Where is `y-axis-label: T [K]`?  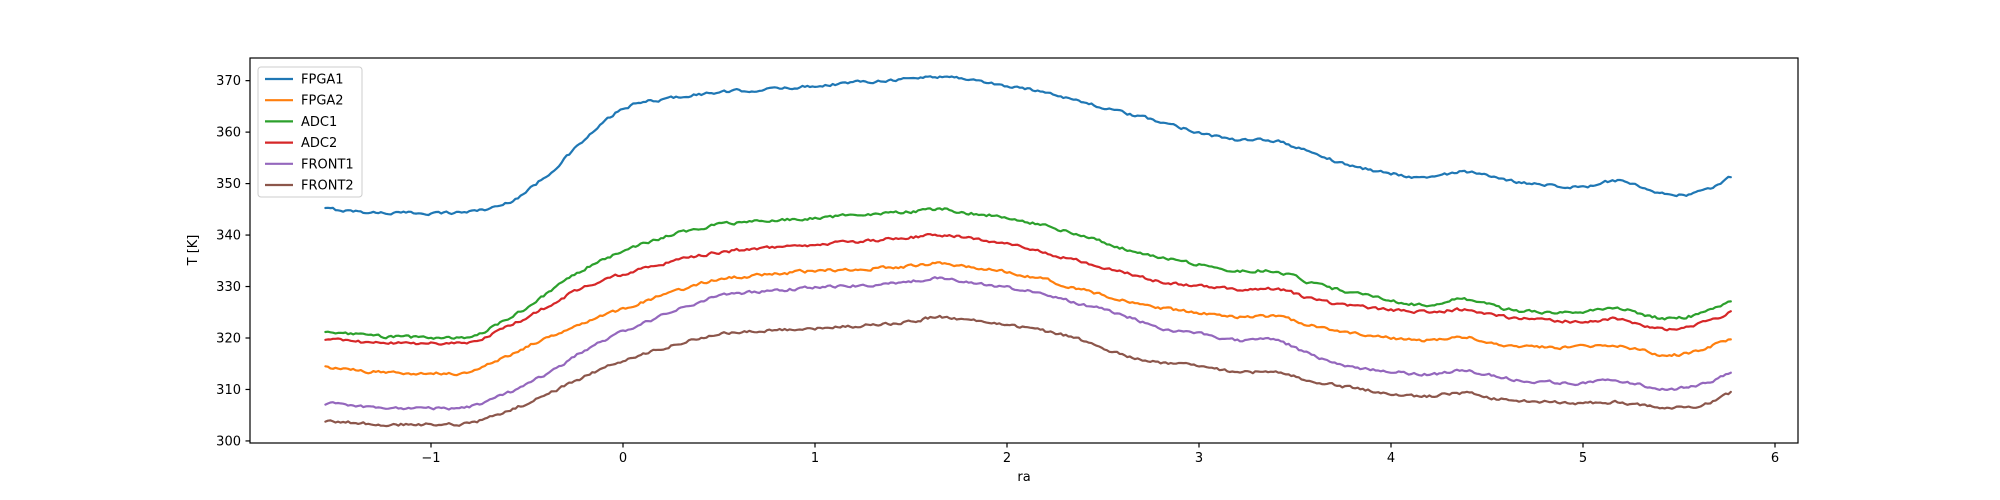
y-axis-label: T [K] is located at coordinates (193, 251).